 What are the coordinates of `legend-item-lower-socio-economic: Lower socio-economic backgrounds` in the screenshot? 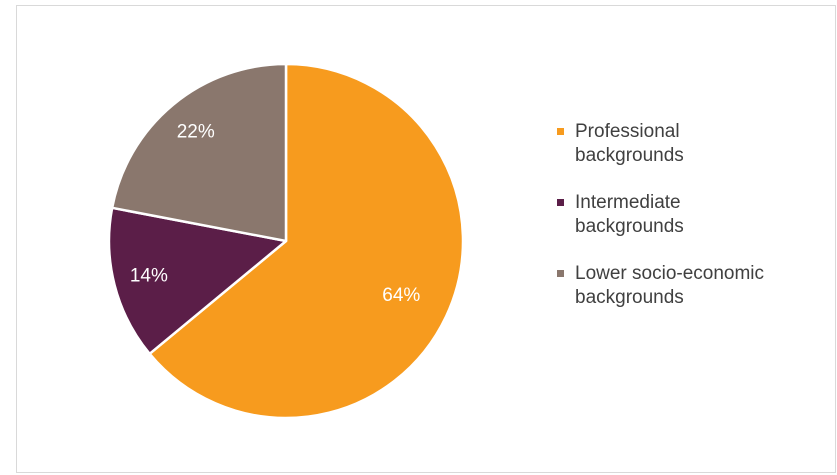 It's located at (692, 286).